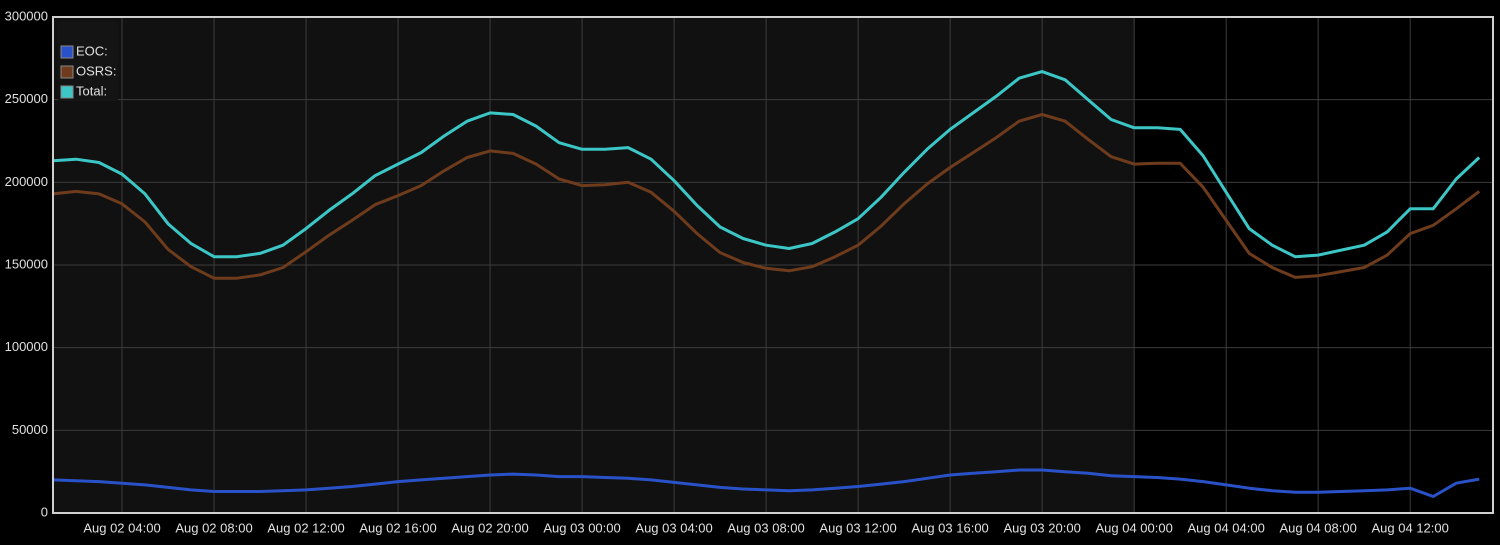 This screenshot has width=1500, height=545. What do you see at coordinates (1317, 527) in the screenshot?
I see `x-tick-label: Aug 04 08:00` at bounding box center [1317, 527].